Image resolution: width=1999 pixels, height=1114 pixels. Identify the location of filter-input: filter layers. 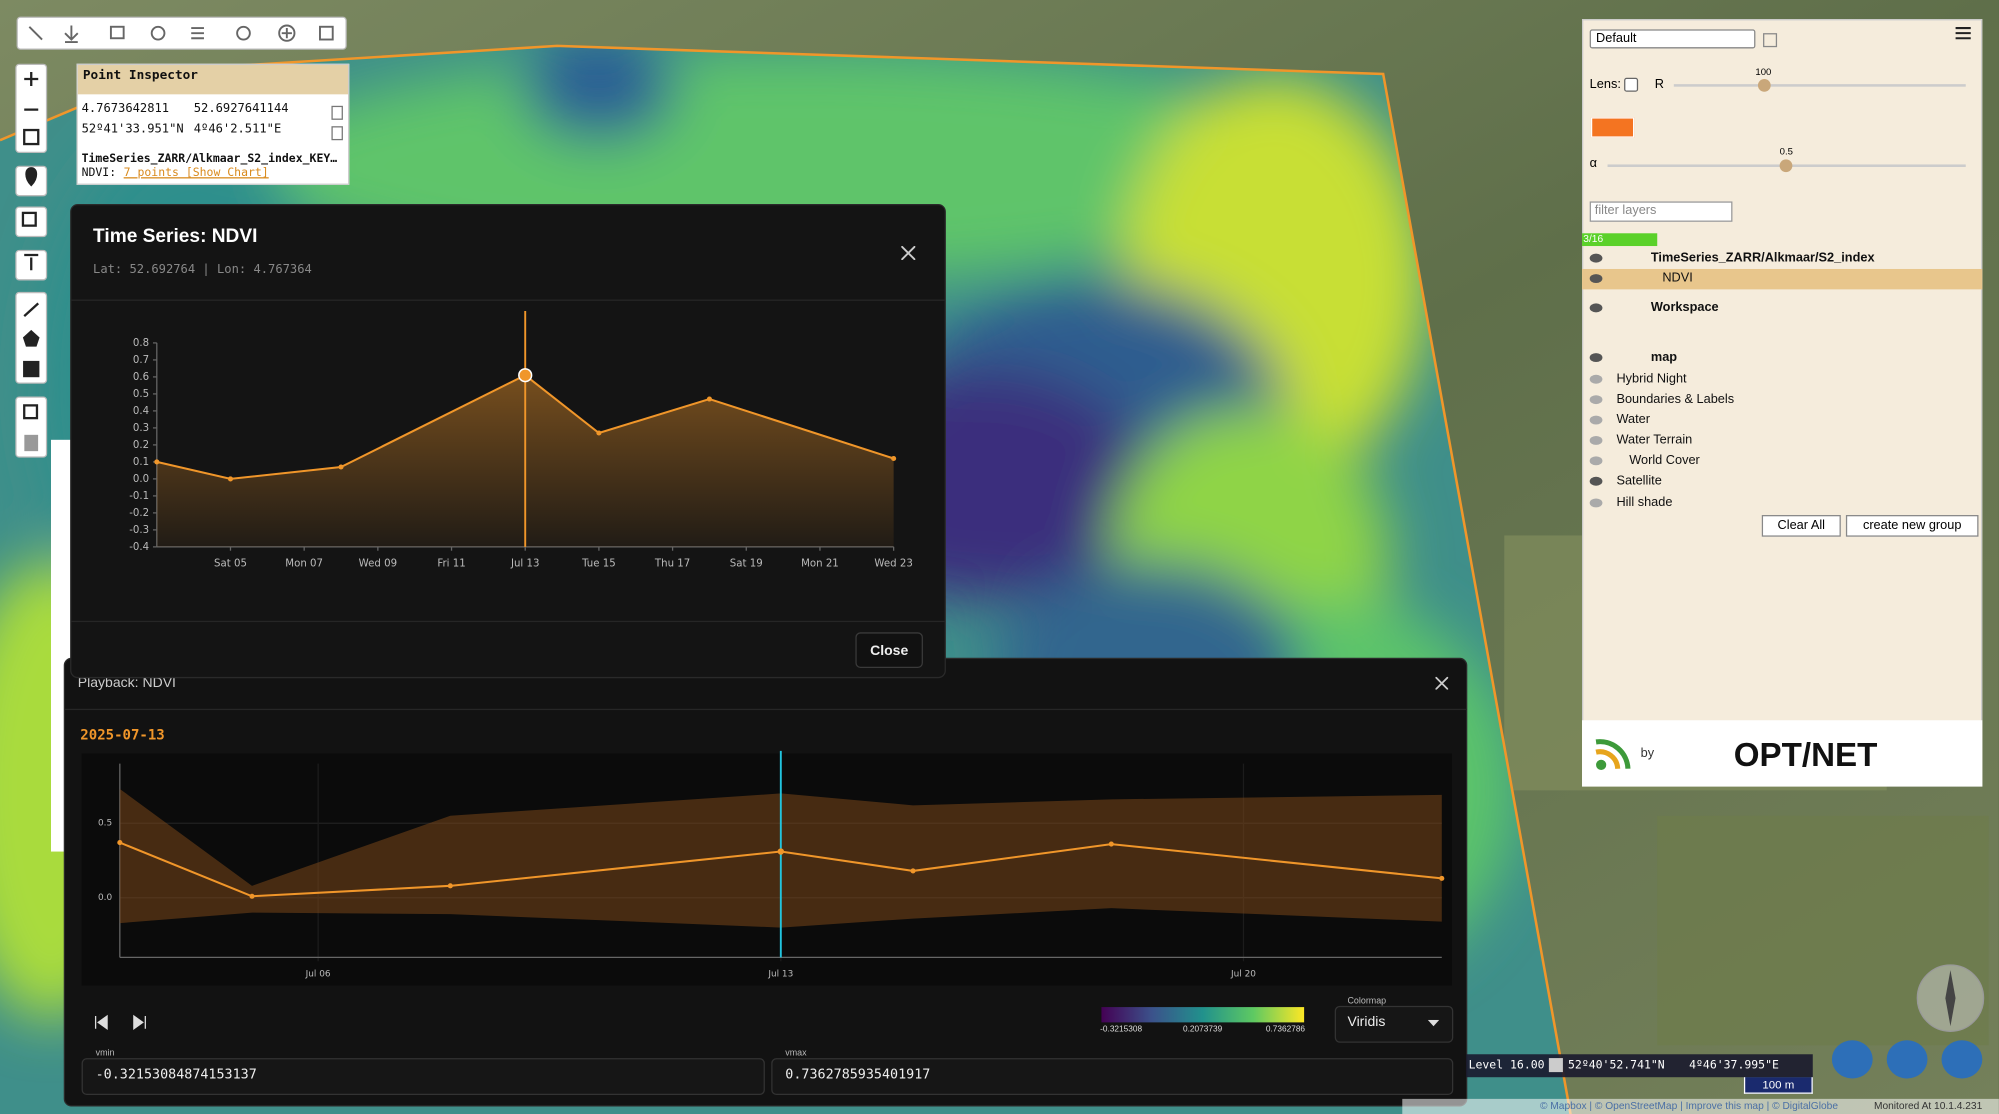
(1661, 211).